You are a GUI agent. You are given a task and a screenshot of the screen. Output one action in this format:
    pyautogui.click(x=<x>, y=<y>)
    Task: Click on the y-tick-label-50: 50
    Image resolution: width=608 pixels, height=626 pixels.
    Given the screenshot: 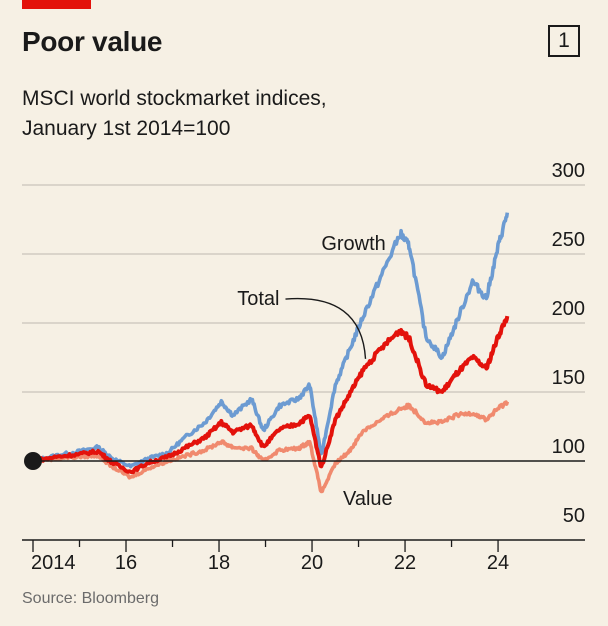 What is the action you would take?
    pyautogui.click(x=574, y=516)
    